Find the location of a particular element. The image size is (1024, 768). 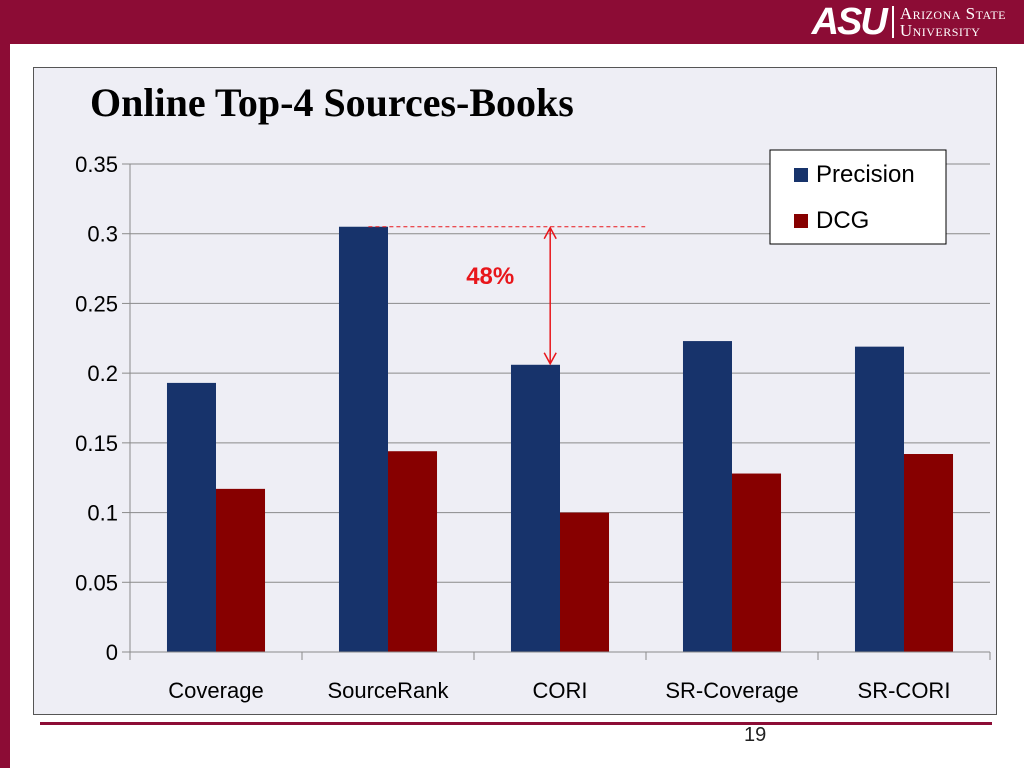

legend-label-dcg: DCG is located at coordinates (842, 220).